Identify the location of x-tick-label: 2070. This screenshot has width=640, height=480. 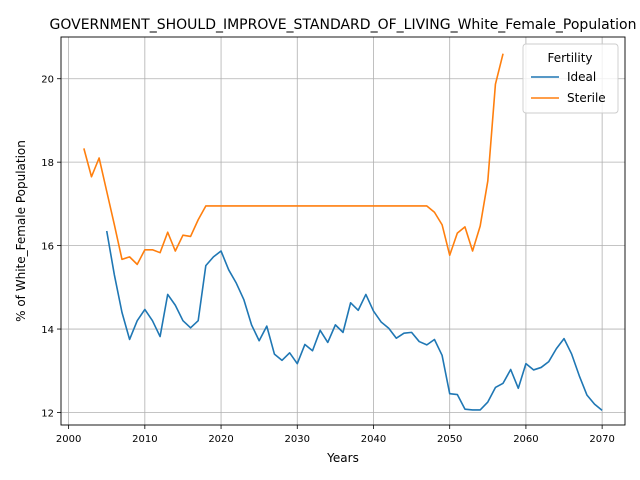
(601, 439).